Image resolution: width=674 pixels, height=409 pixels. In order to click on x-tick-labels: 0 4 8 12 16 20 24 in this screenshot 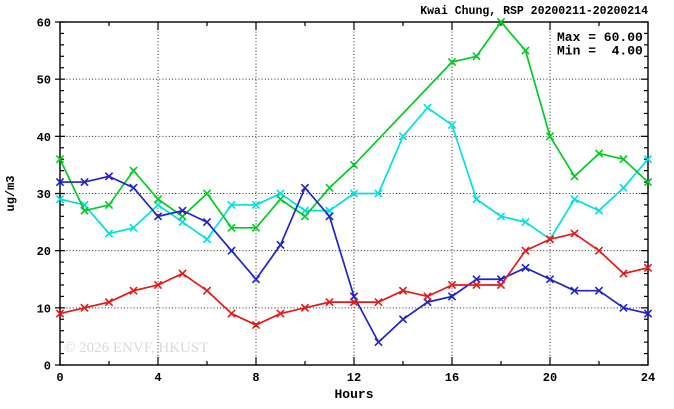, I will do `click(355, 378)`.